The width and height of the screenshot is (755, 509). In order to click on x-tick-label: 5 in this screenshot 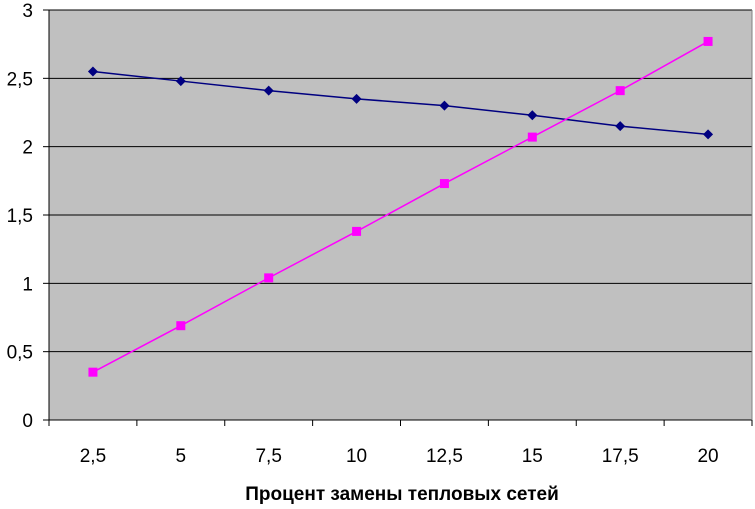, I will do `click(181, 456)`.